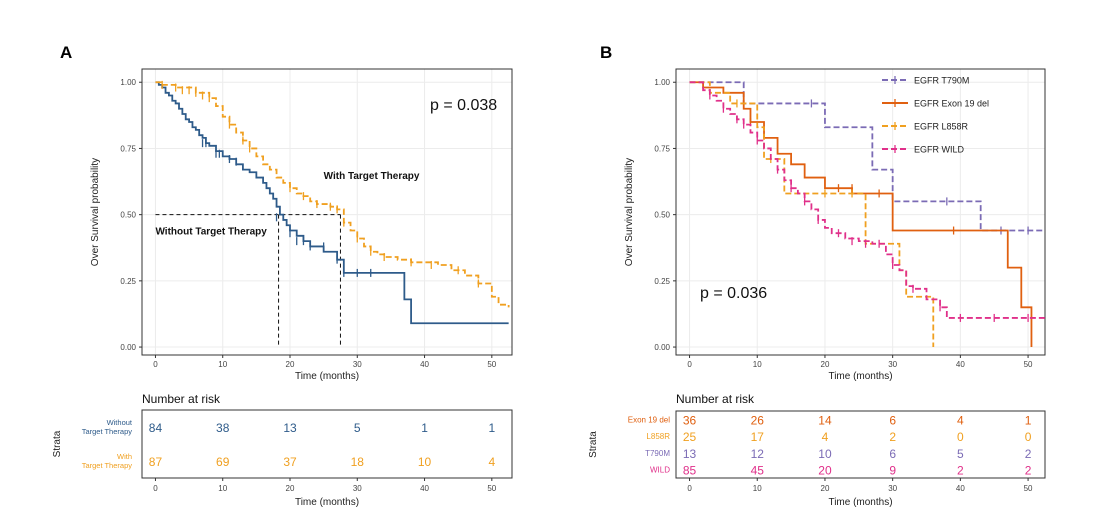 This screenshot has height=520, width=1104. I want to click on risk-count-without: 13, so click(290, 428).